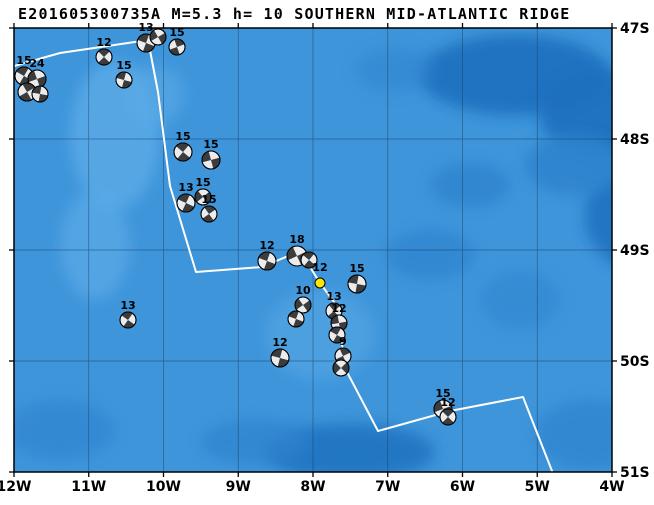  I want to click on event-depth-label: 24, so click(37, 63).